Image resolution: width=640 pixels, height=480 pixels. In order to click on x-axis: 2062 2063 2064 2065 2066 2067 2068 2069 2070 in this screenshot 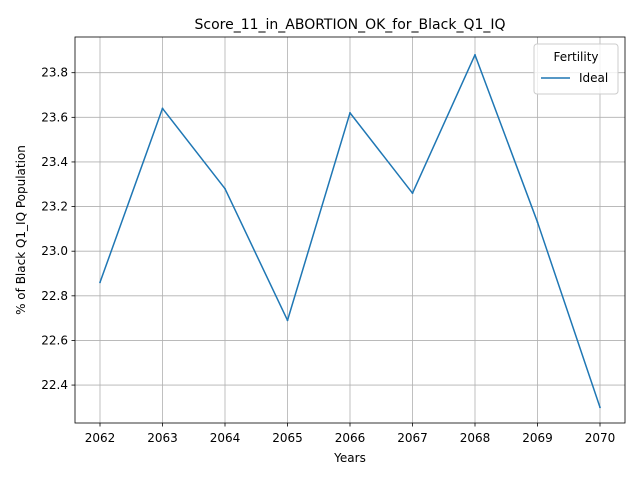, I will do `click(350, 434)`.